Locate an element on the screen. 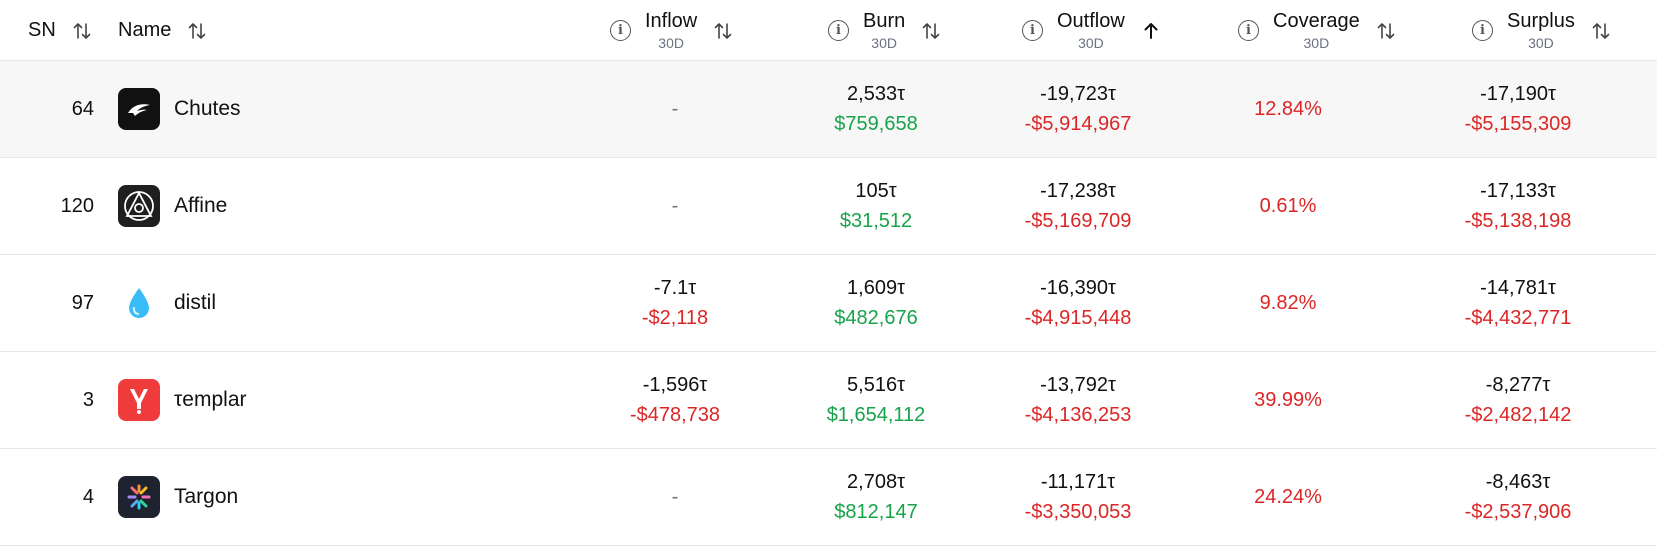  outflow-tao: -13,792τ is located at coordinates (1078, 385).